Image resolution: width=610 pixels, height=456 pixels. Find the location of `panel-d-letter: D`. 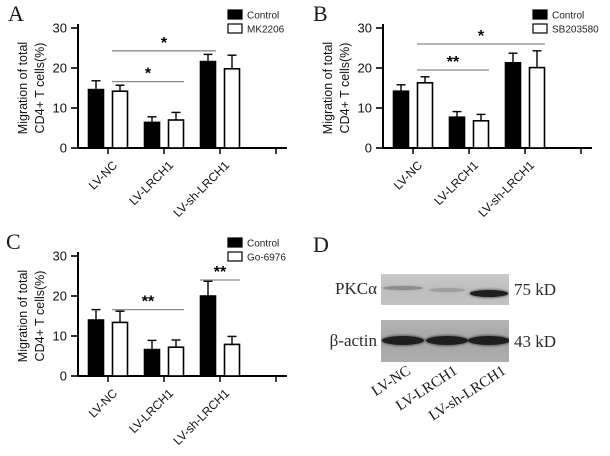

panel-d-letter: D is located at coordinates (321, 244).